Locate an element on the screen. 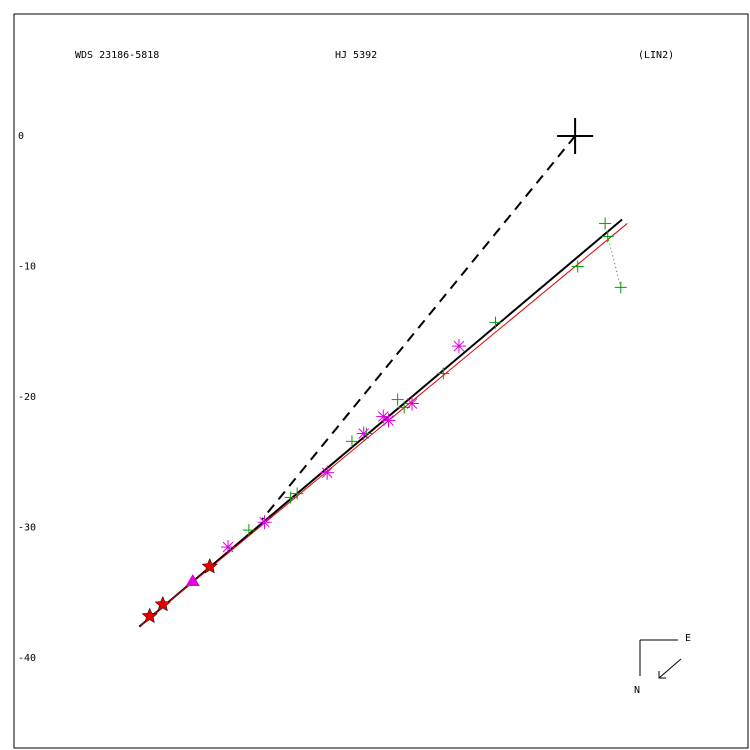 Image resolution: width=750 pixels, height=750 pixels. fit-line is located at coordinates (614, 262).